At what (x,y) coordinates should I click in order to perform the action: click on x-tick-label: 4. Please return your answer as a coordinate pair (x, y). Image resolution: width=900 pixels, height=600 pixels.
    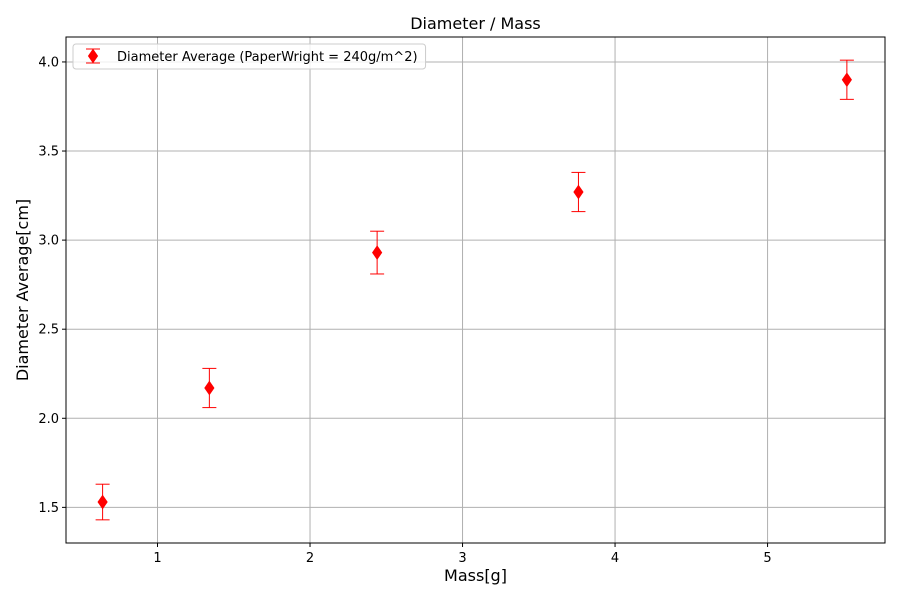
    Looking at the image, I should click on (615, 558).